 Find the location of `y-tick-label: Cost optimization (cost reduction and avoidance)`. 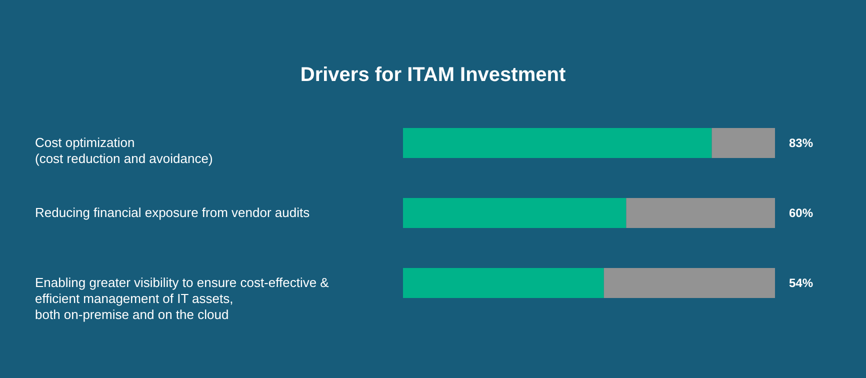

y-tick-label: Cost optimization (cost reduction and avoidance) is located at coordinates (124, 150).